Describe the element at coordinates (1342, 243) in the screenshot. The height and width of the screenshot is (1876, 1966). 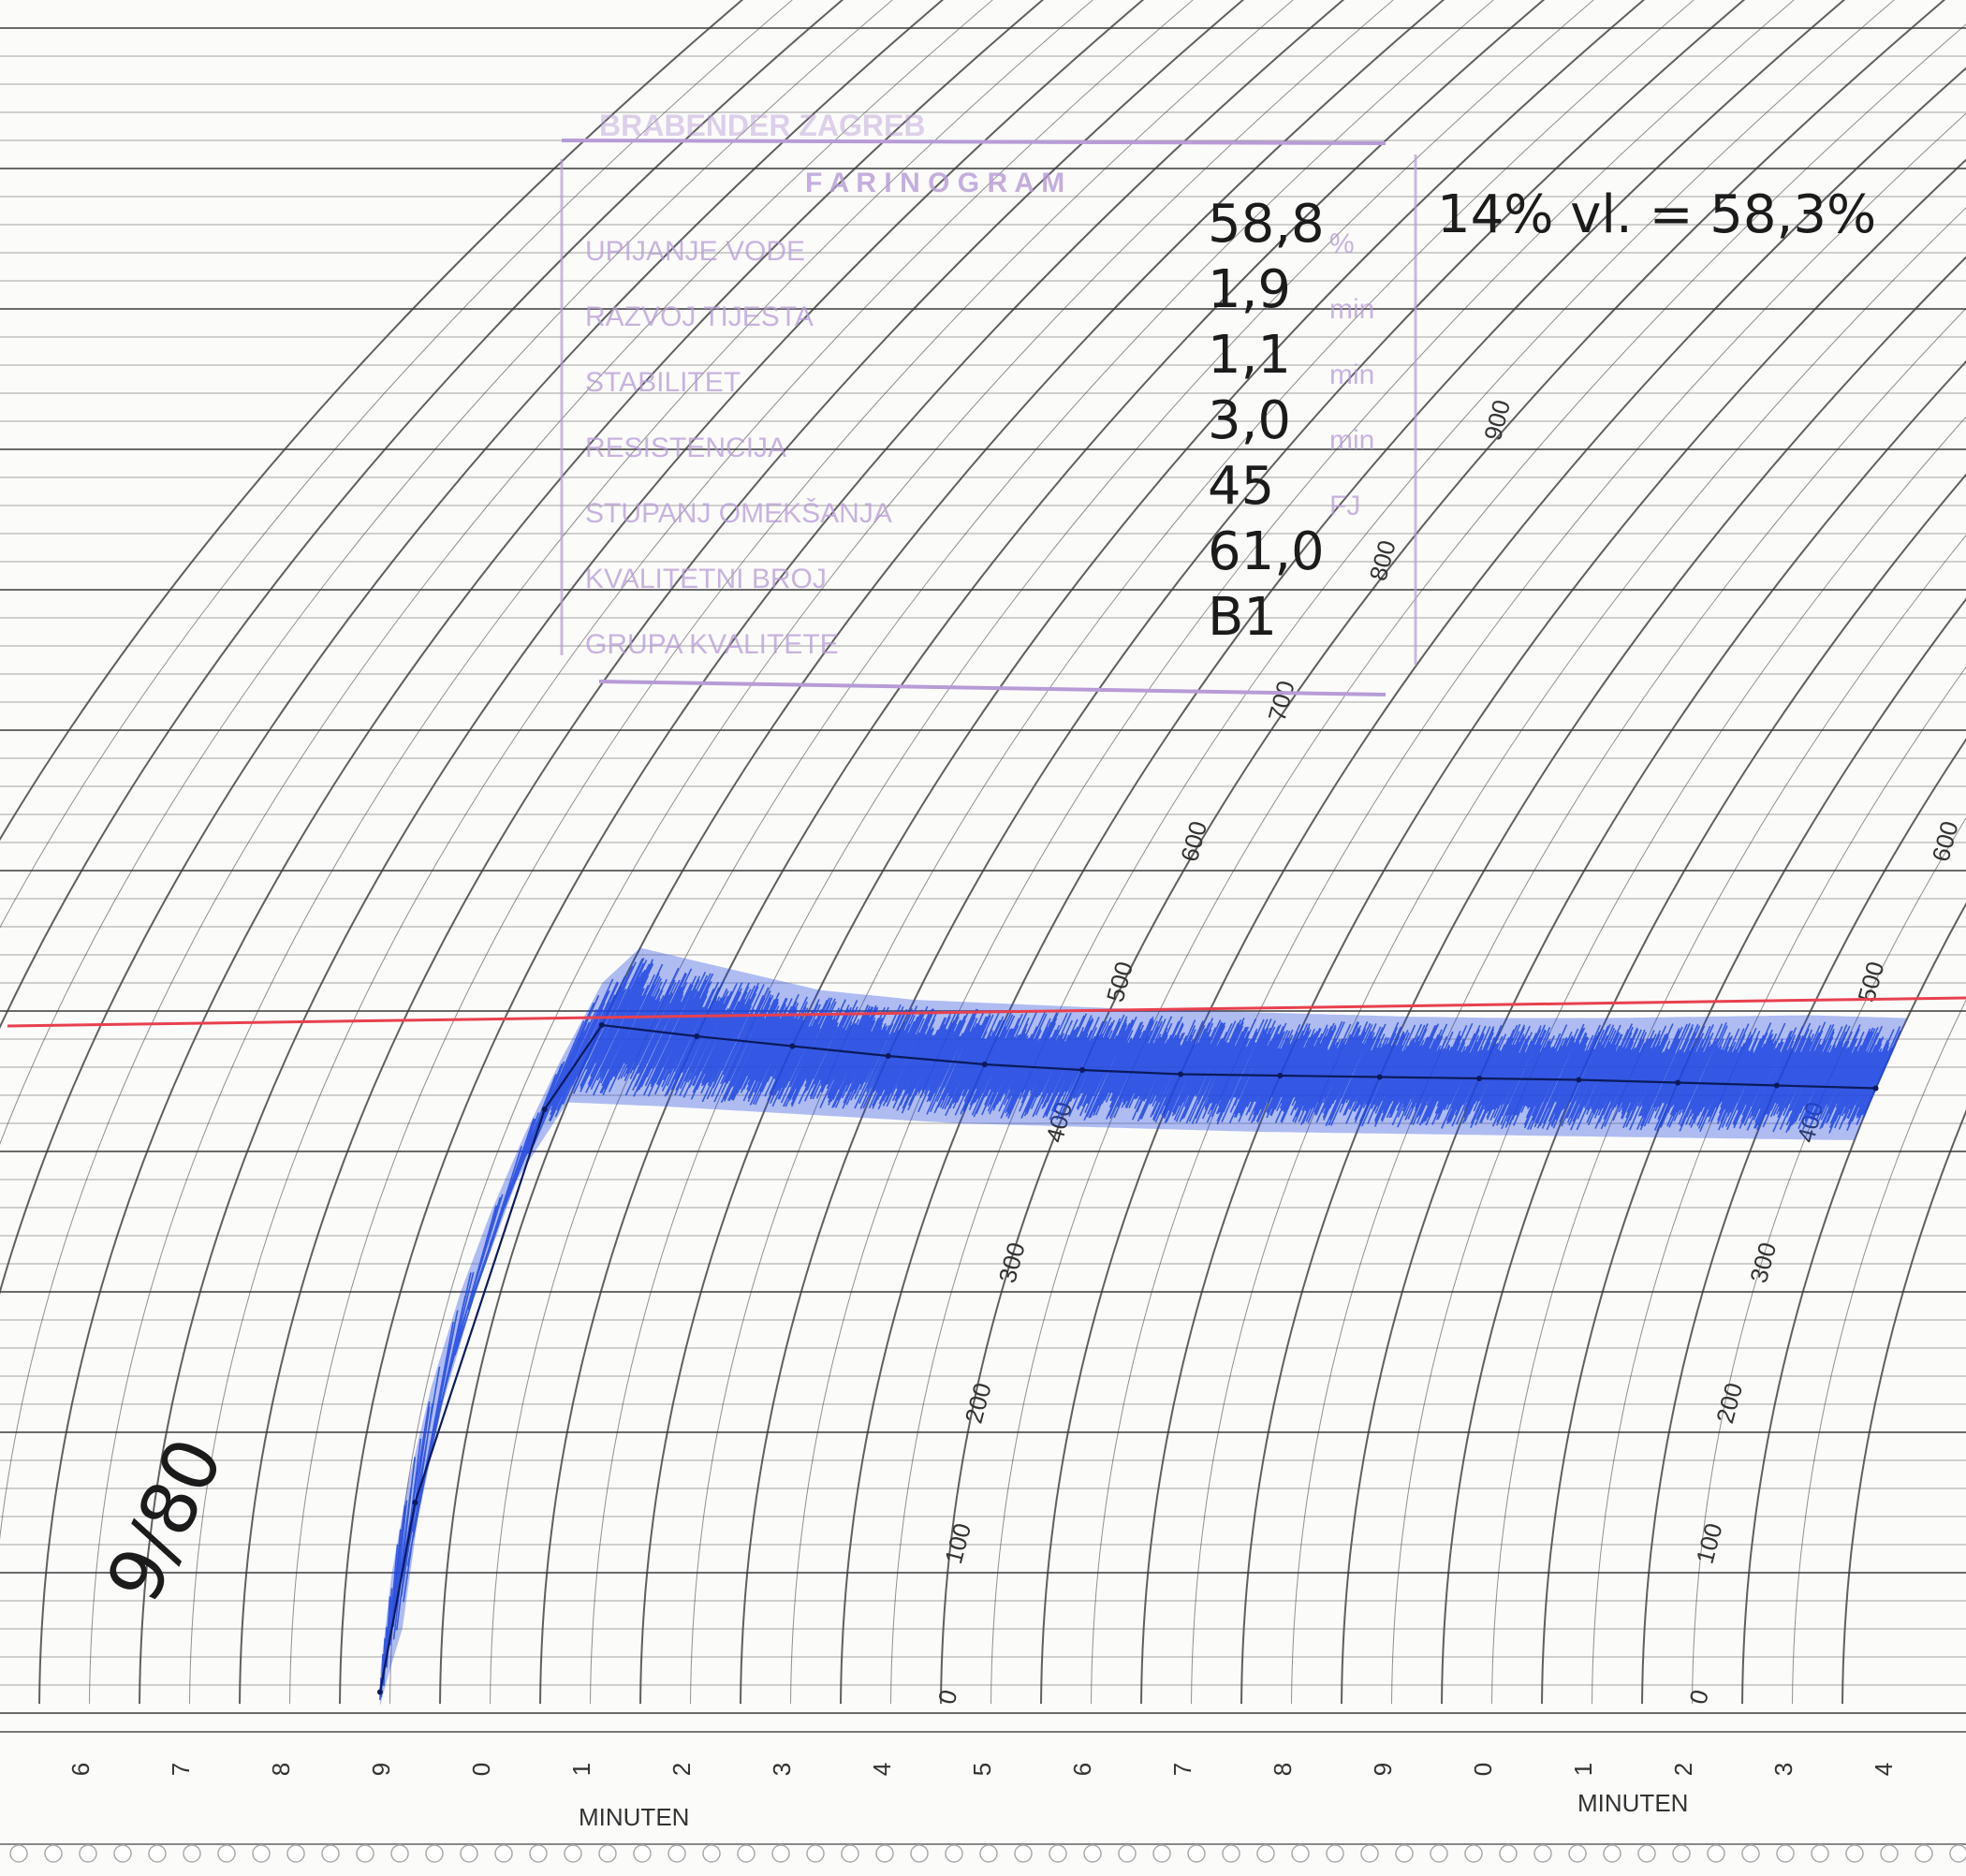
I see `form-row-unit: %` at that location.